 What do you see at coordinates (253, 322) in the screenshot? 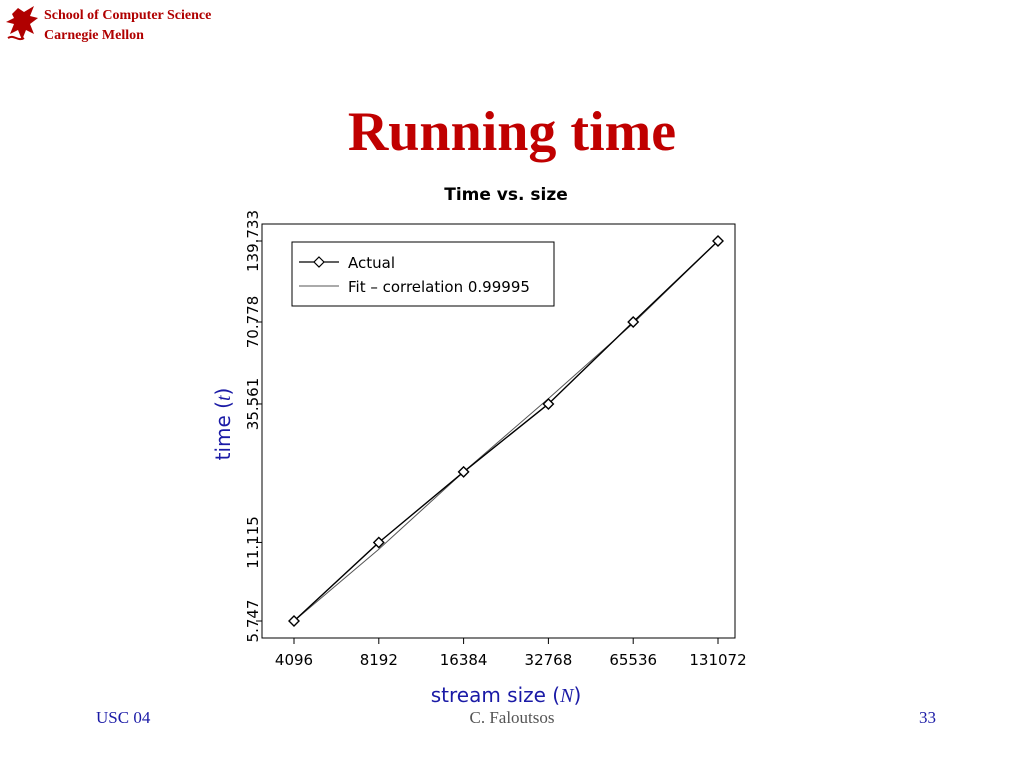
I see `y-tick-label: 70.778` at bounding box center [253, 322].